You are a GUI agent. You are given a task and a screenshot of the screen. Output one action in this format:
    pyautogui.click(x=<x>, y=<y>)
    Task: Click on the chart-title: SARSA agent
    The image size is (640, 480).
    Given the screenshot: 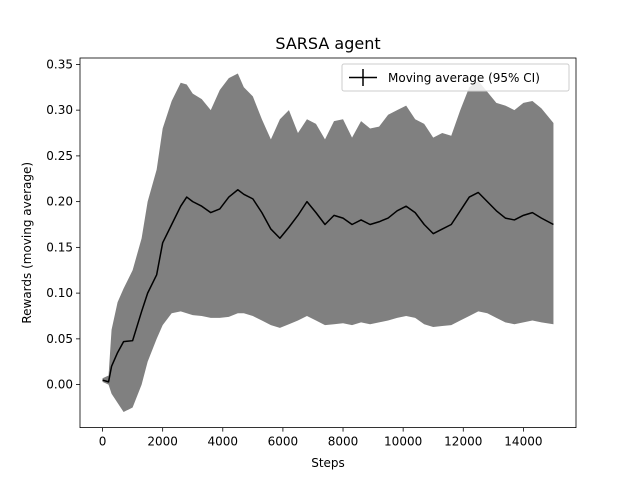 What is the action you would take?
    pyautogui.click(x=327, y=43)
    